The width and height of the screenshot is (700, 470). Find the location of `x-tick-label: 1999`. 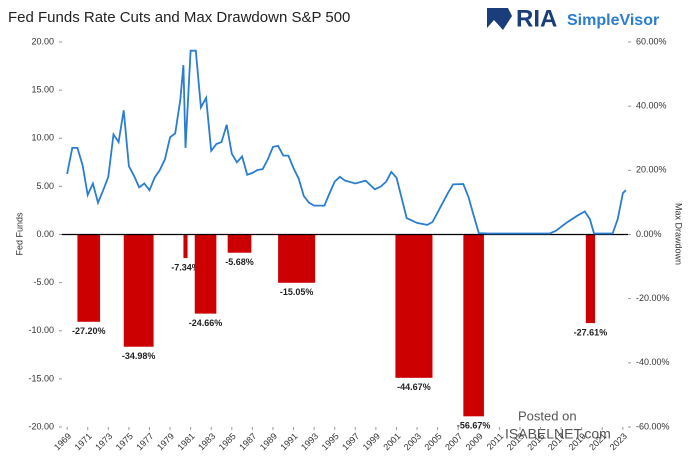

x-tick-label: 1999 is located at coordinates (371, 441).